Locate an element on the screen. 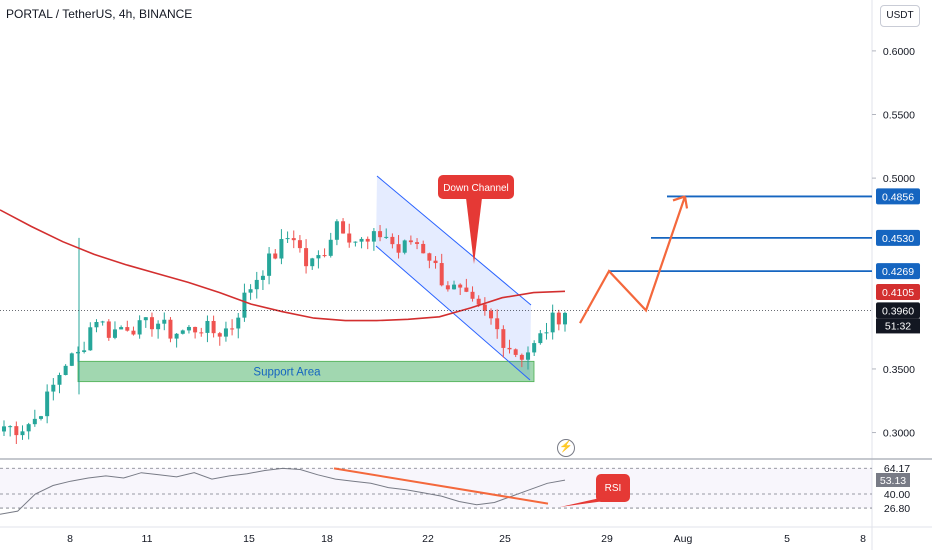 This screenshot has width=932, height=550. time-tick-label: 25 is located at coordinates (505, 539).